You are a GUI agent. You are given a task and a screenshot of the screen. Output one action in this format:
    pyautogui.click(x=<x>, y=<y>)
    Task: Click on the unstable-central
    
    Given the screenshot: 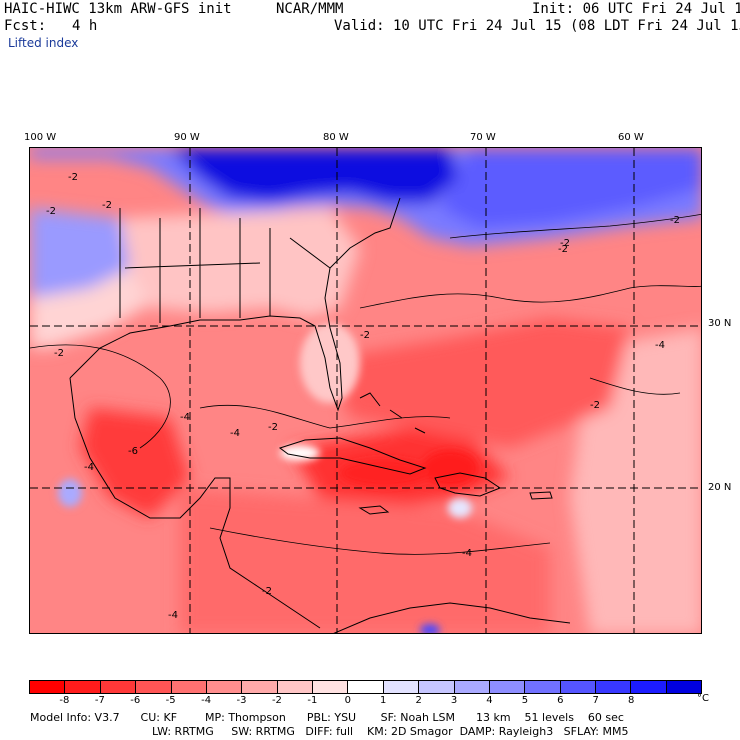 What is the action you would take?
    pyautogui.click(x=480, y=383)
    